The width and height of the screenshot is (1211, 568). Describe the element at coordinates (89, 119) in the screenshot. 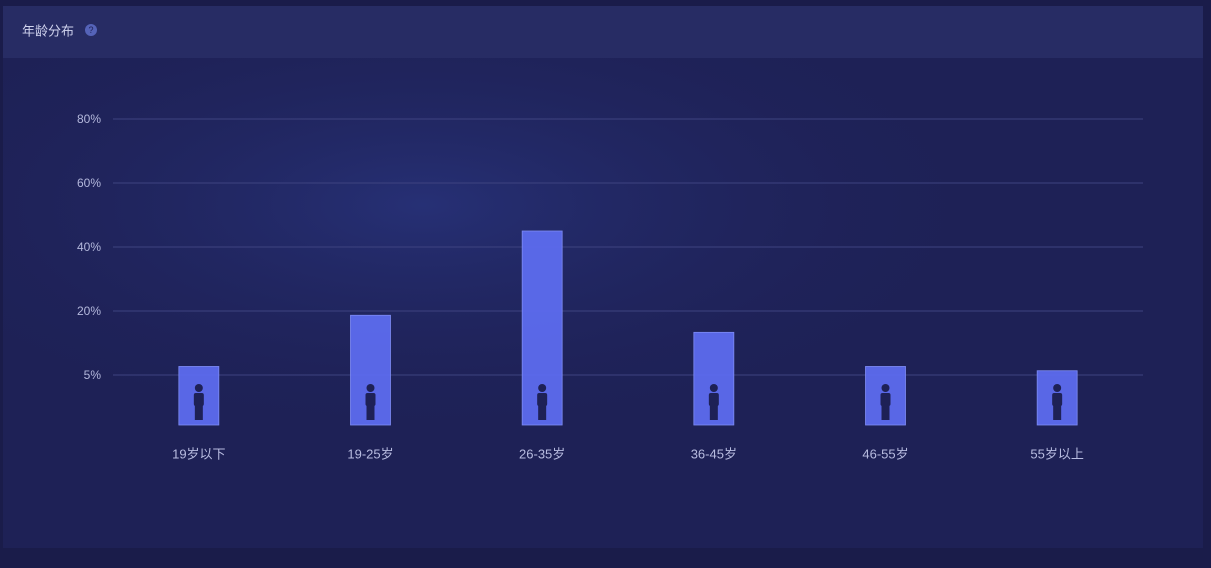

I see `y-tick-label: 80%` at that location.